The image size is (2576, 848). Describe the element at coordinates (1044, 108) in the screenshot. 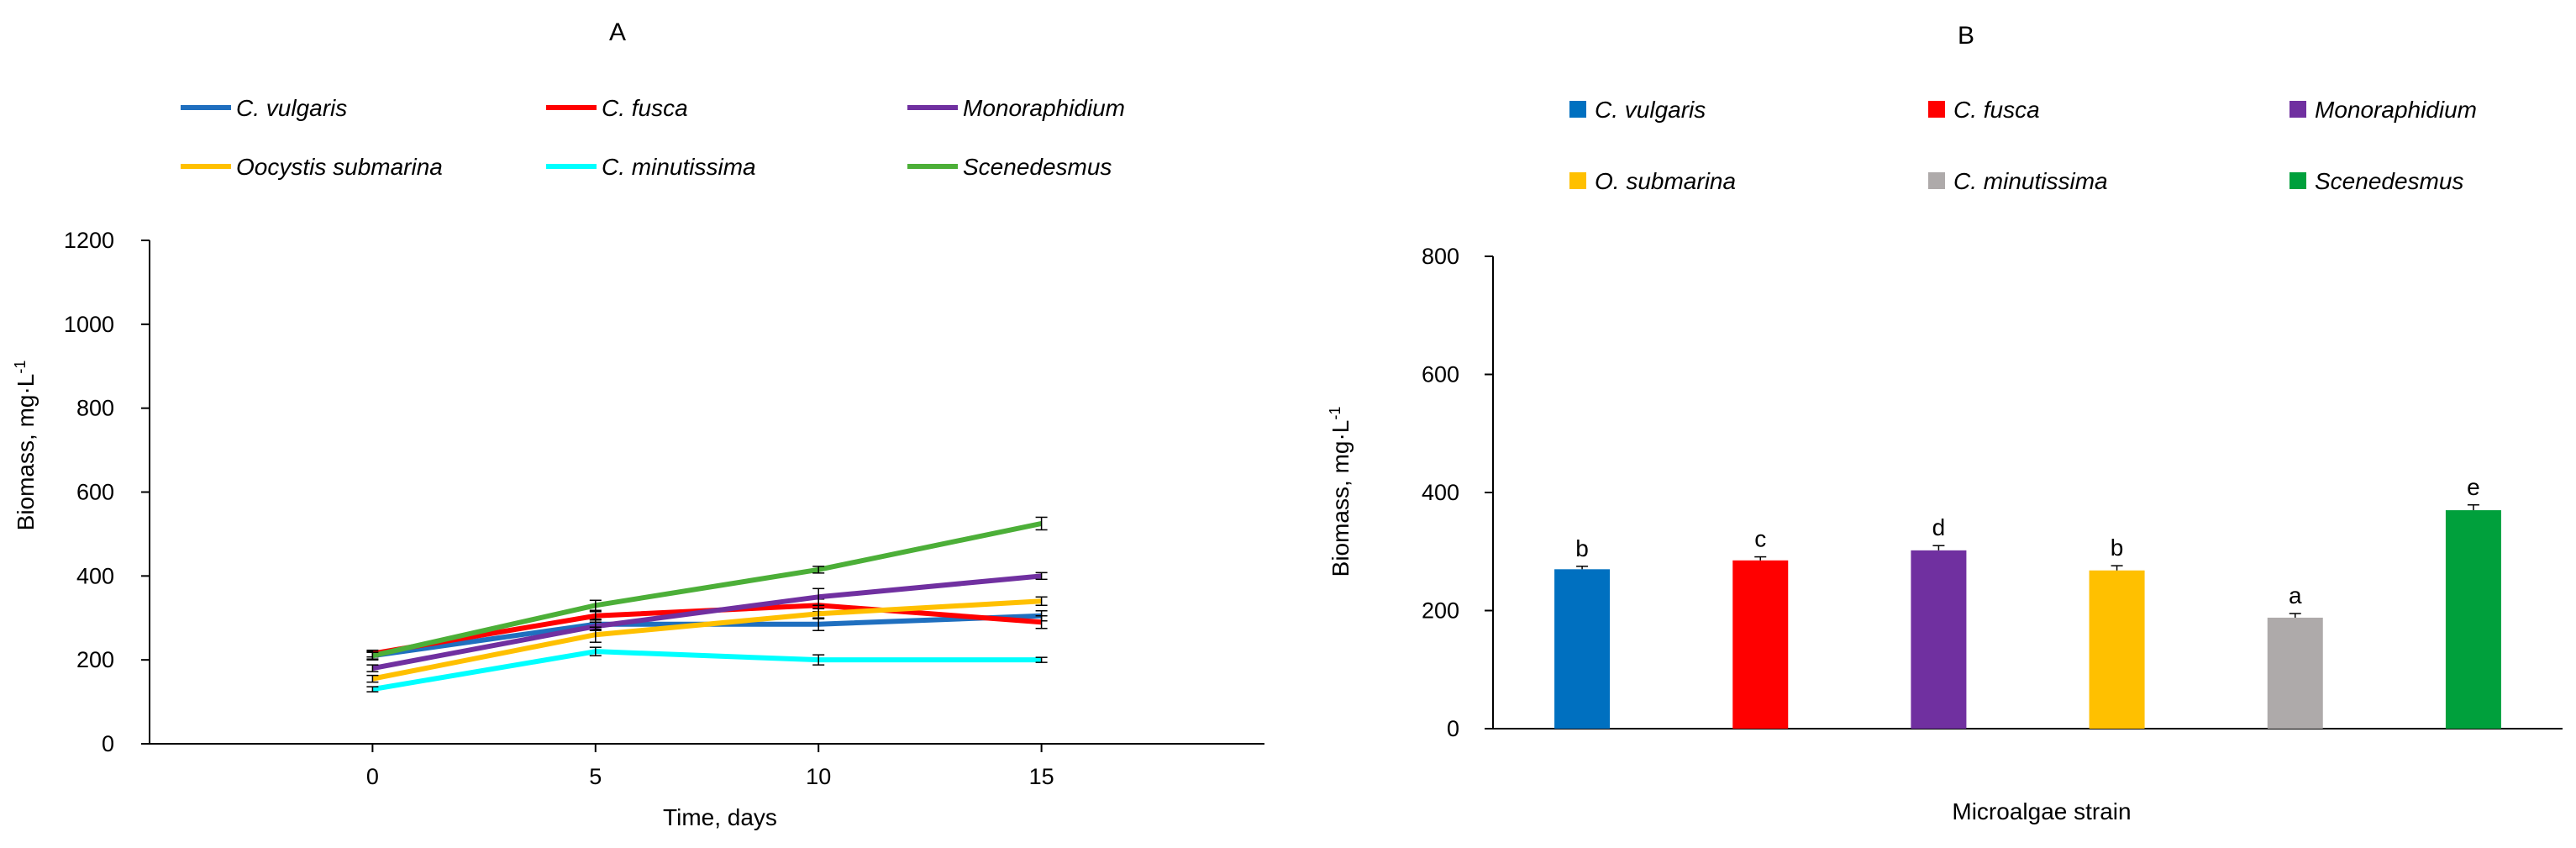

I see `panel-a-legend-label: Monoraphidium` at that location.